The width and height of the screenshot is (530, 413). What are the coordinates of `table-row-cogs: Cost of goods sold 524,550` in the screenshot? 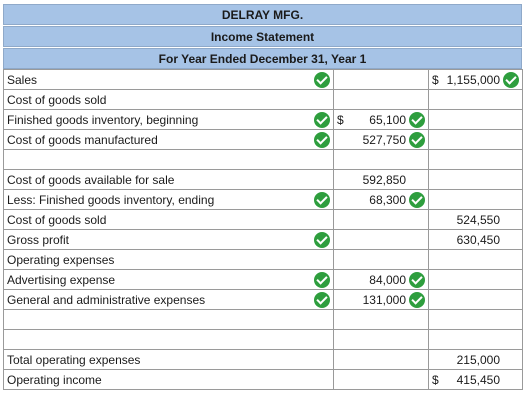 It's located at (263, 219).